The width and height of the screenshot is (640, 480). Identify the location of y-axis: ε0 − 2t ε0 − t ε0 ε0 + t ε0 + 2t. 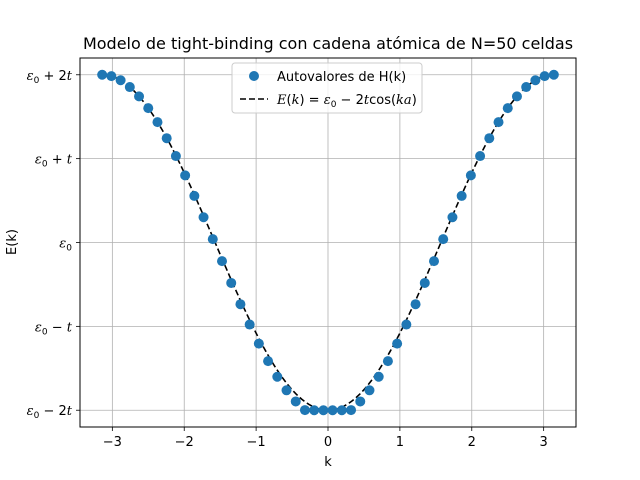
(53, 245).